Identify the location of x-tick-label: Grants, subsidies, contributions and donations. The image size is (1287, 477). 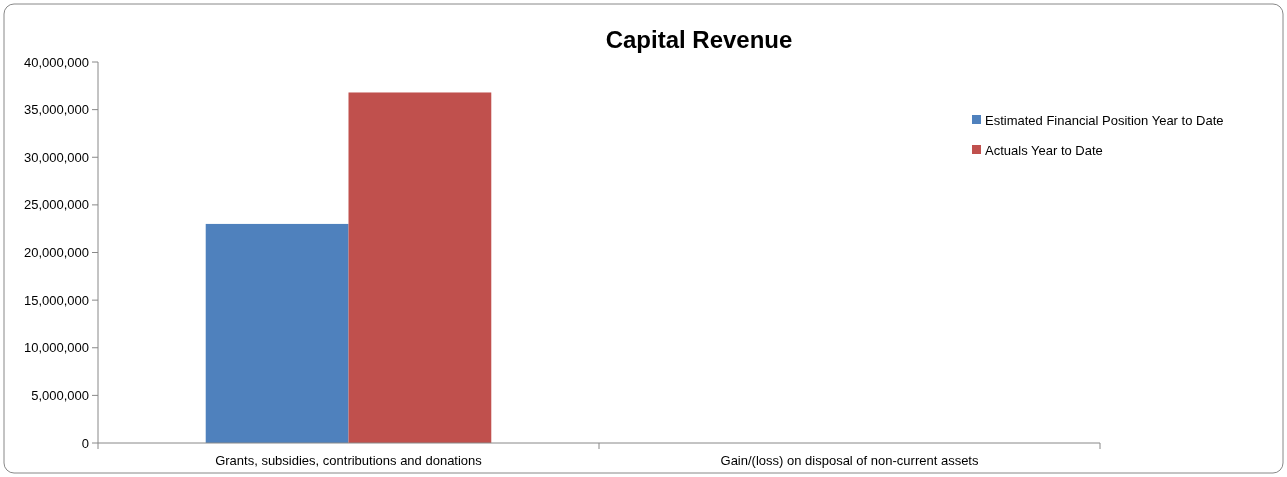
(349, 460).